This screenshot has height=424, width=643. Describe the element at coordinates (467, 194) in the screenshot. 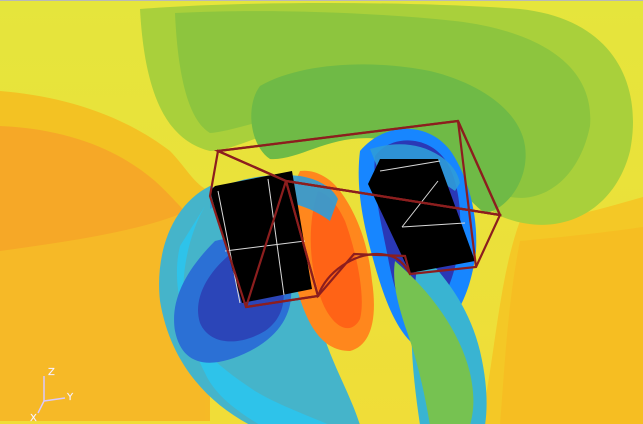

I see `wireframe-right-edge` at that location.